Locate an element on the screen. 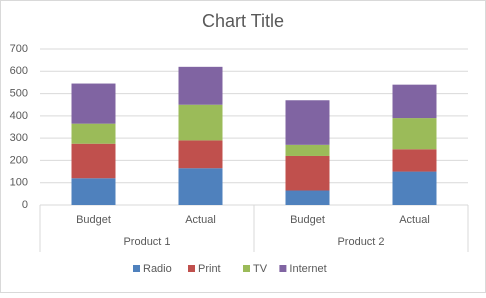 This screenshot has height=298, width=486. legend-label: Print is located at coordinates (209, 269).